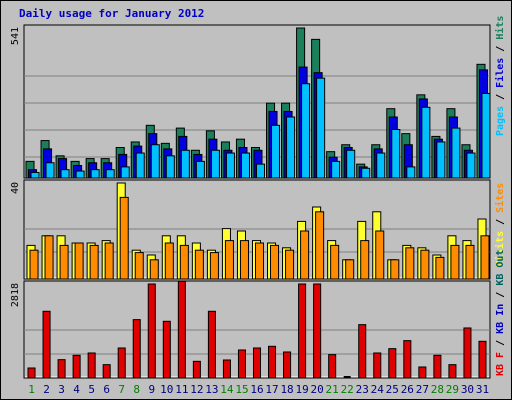 The width and height of the screenshot is (512, 400). What do you see at coordinates (500, 319) in the screenshot?
I see `legend-kb-in: KB In` at bounding box center [500, 319].